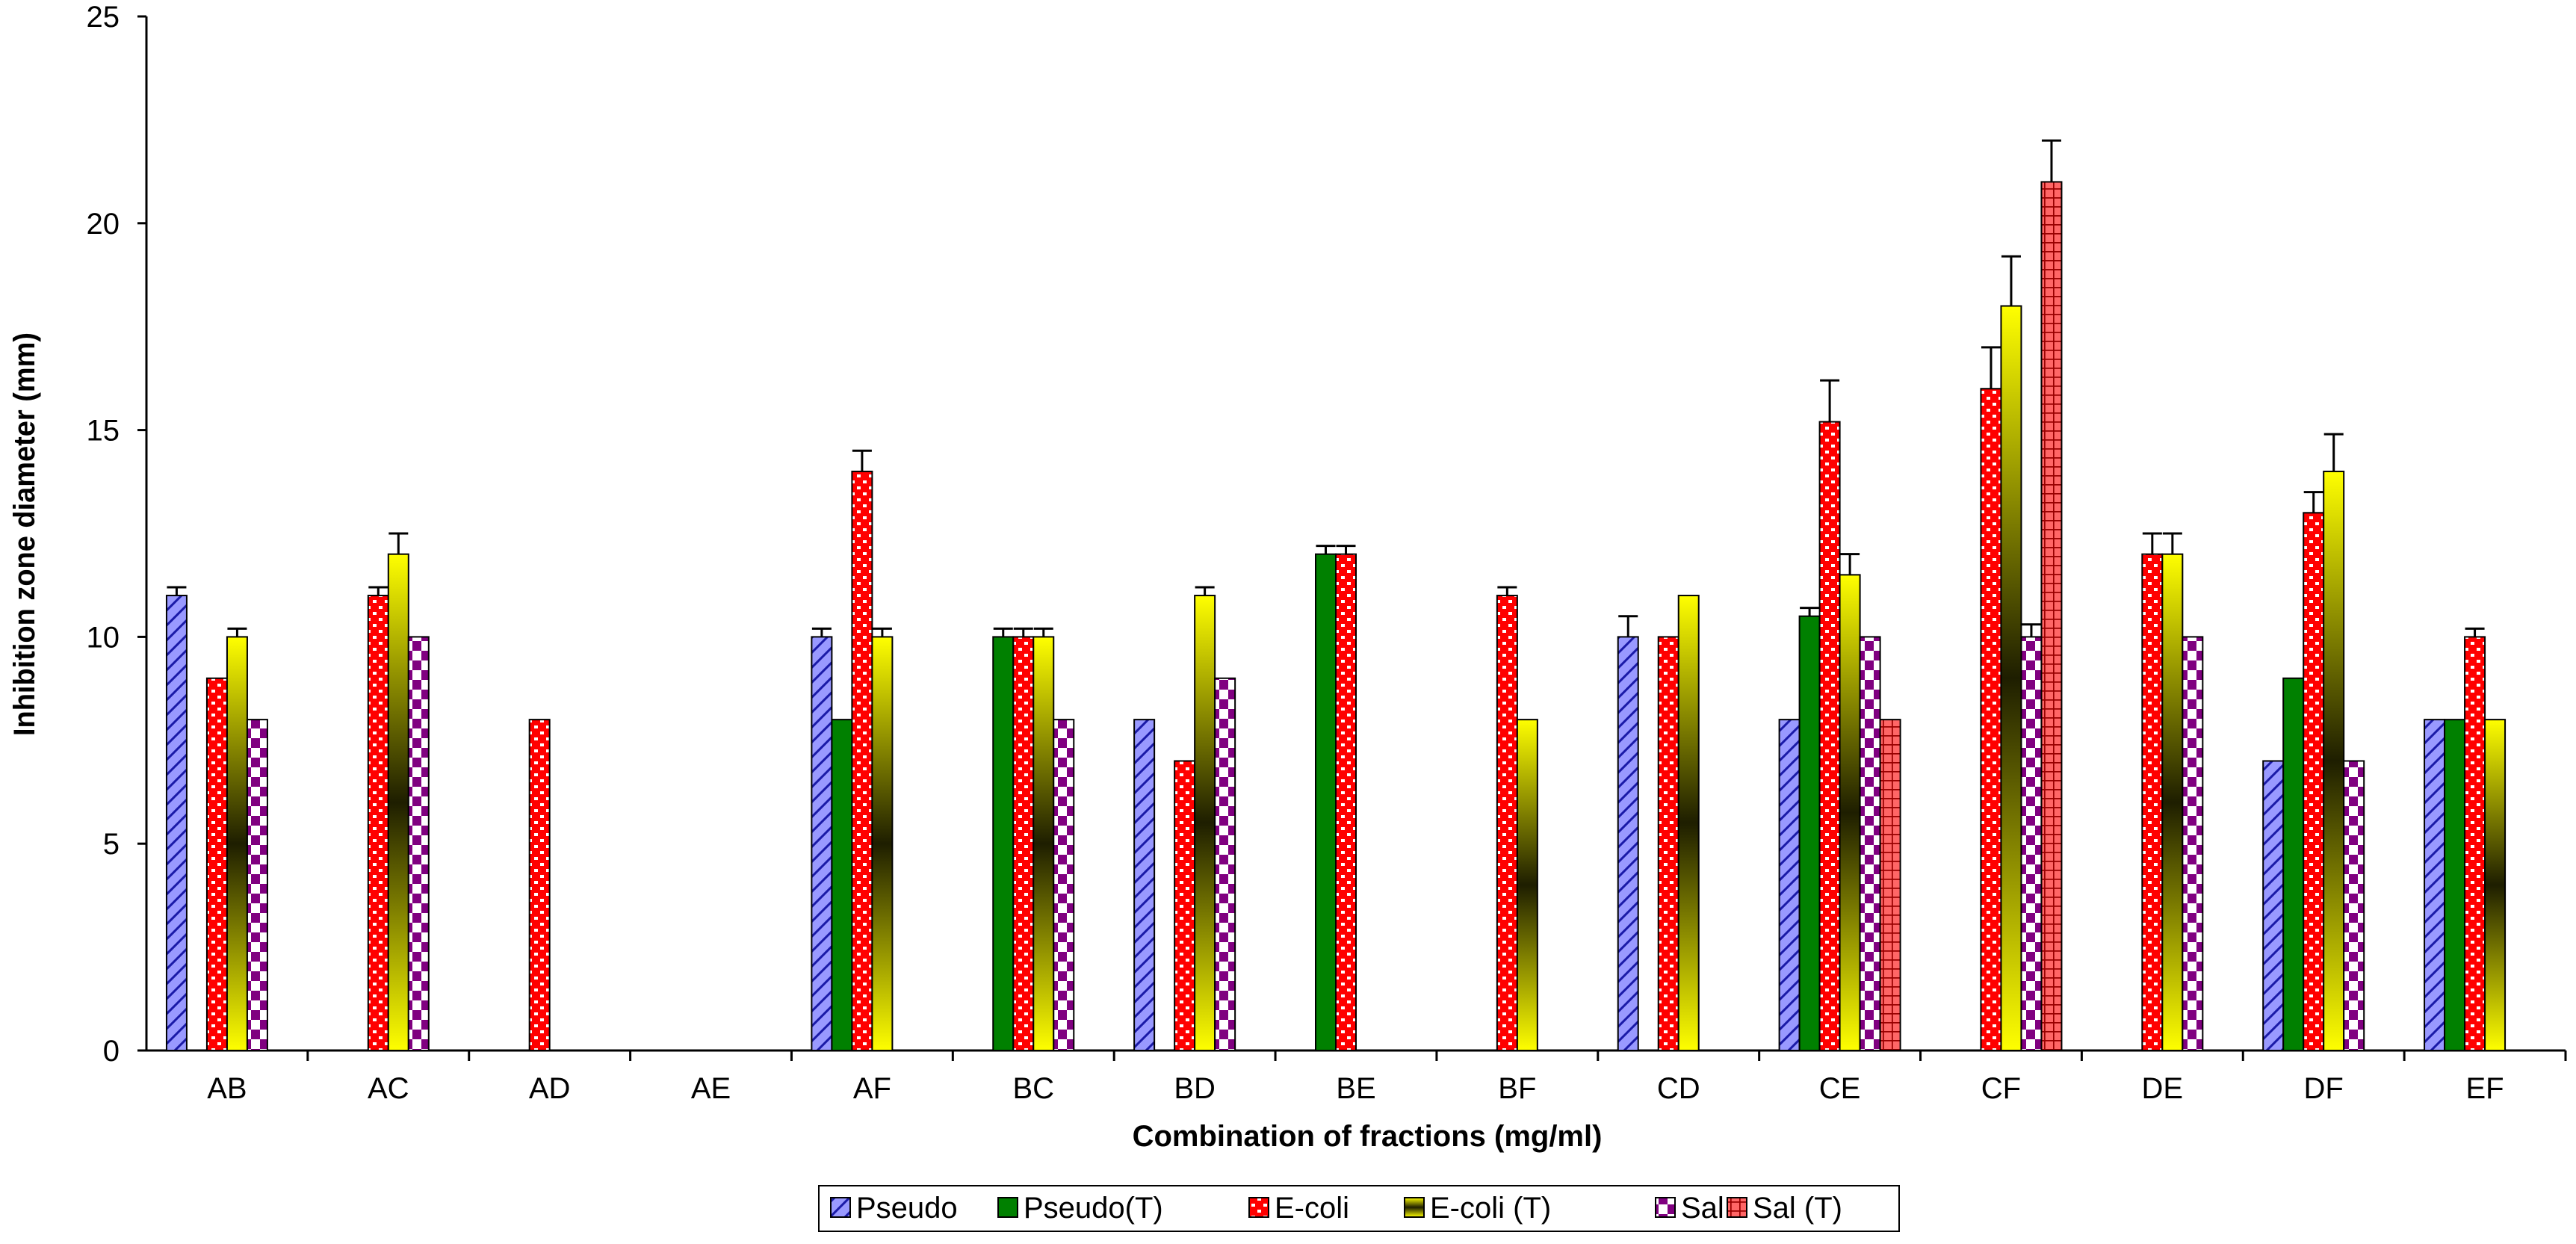 This screenshot has height=1244, width=2576. I want to click on bar-ecoli-ab, so click(216, 864).